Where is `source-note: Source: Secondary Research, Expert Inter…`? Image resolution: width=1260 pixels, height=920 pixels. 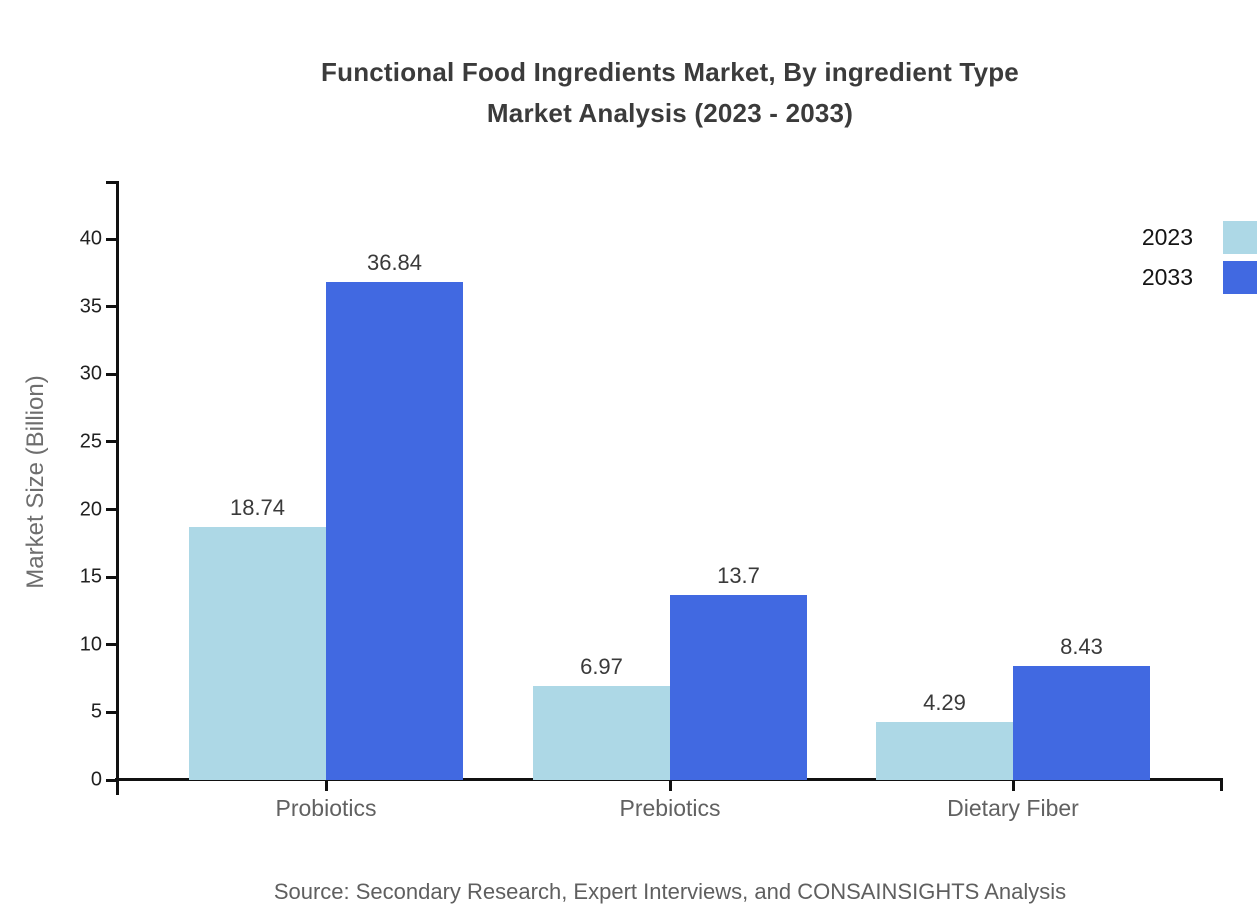 source-note: Source: Secondary Research, Expert Inter… is located at coordinates (670, 891).